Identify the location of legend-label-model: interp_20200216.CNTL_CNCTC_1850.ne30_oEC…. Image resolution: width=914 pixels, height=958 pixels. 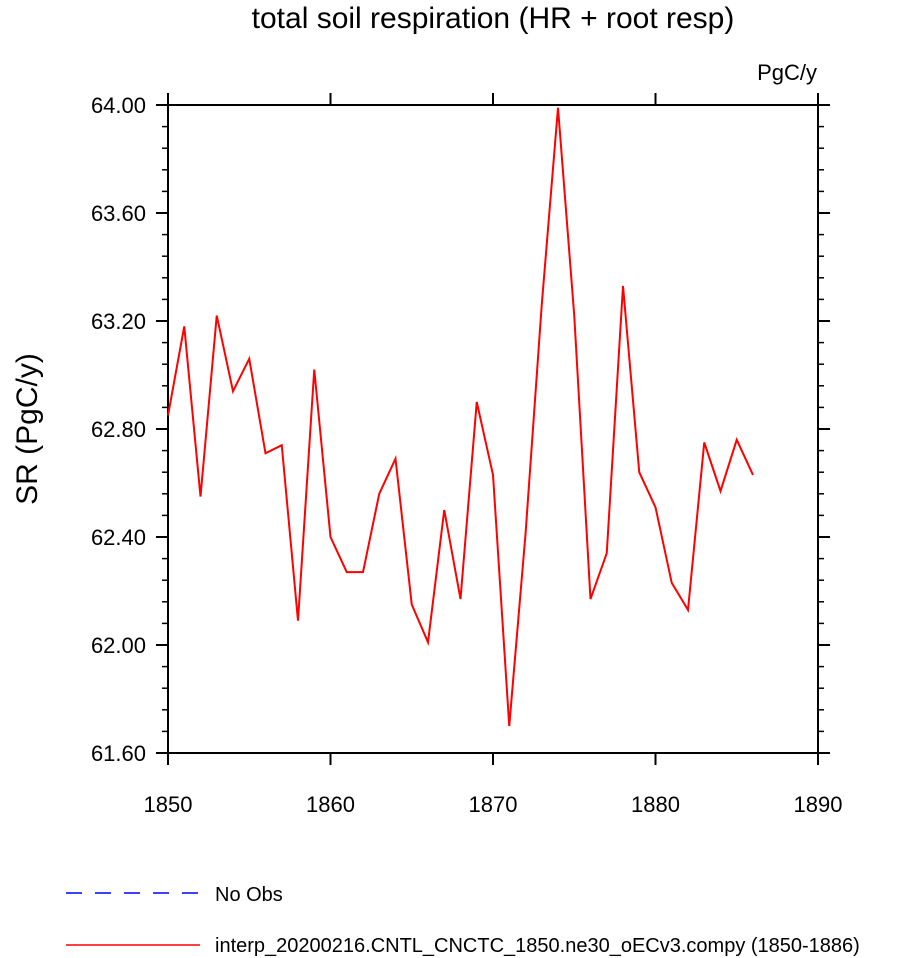
(537, 946).